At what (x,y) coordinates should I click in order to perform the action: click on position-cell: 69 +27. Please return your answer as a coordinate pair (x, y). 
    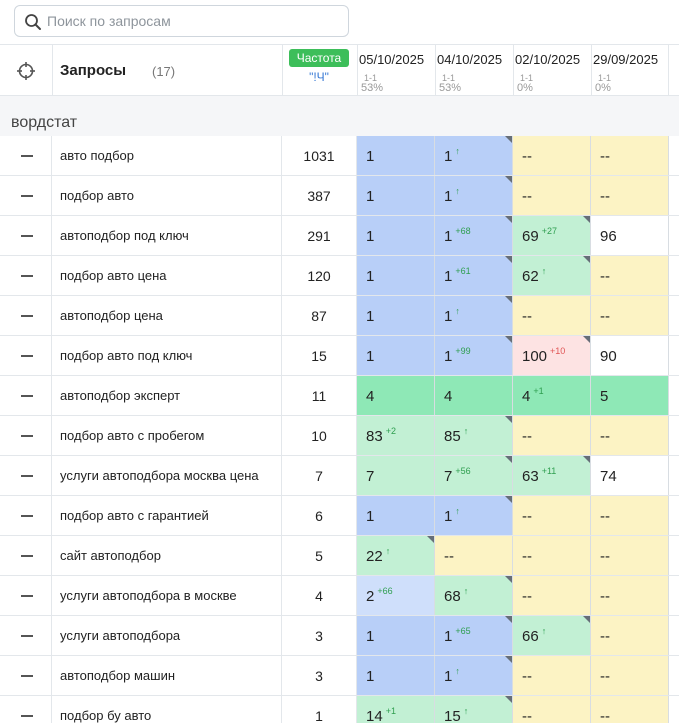
    Looking at the image, I should click on (552, 235).